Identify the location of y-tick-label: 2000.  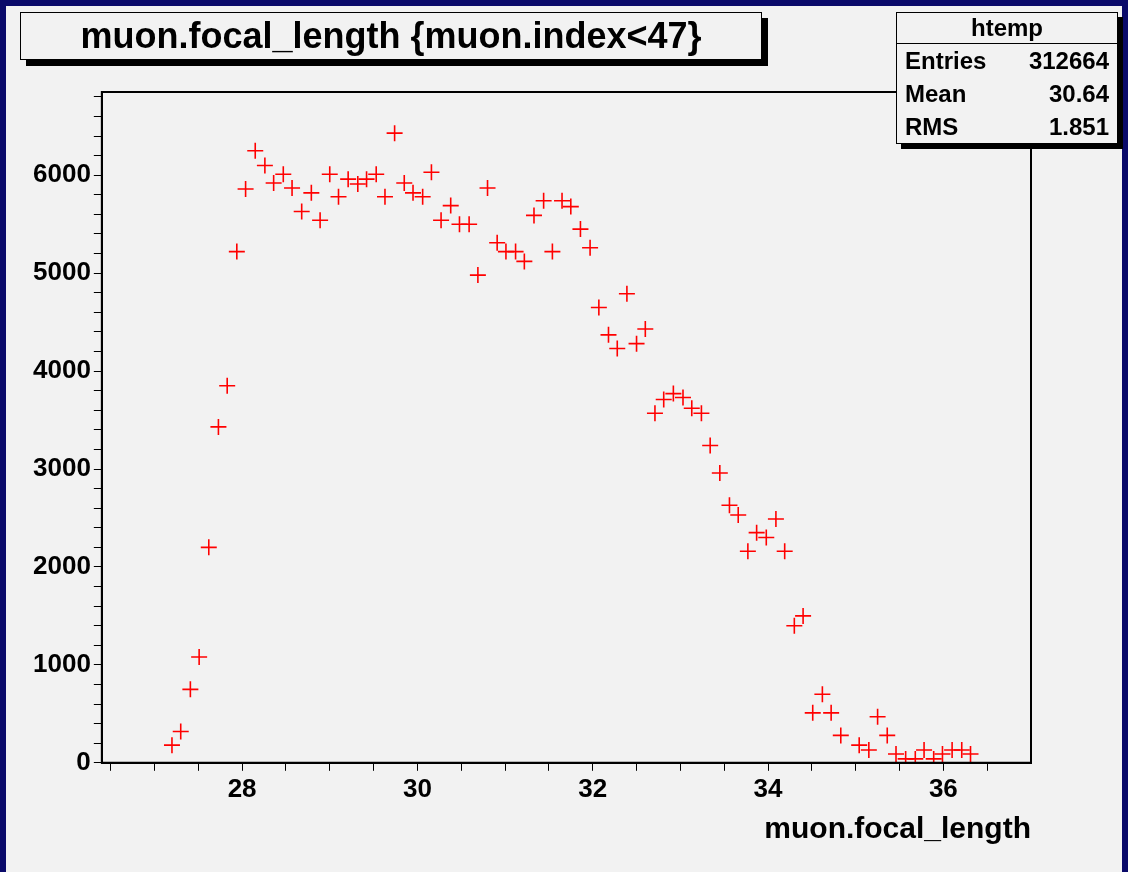
(62, 565).